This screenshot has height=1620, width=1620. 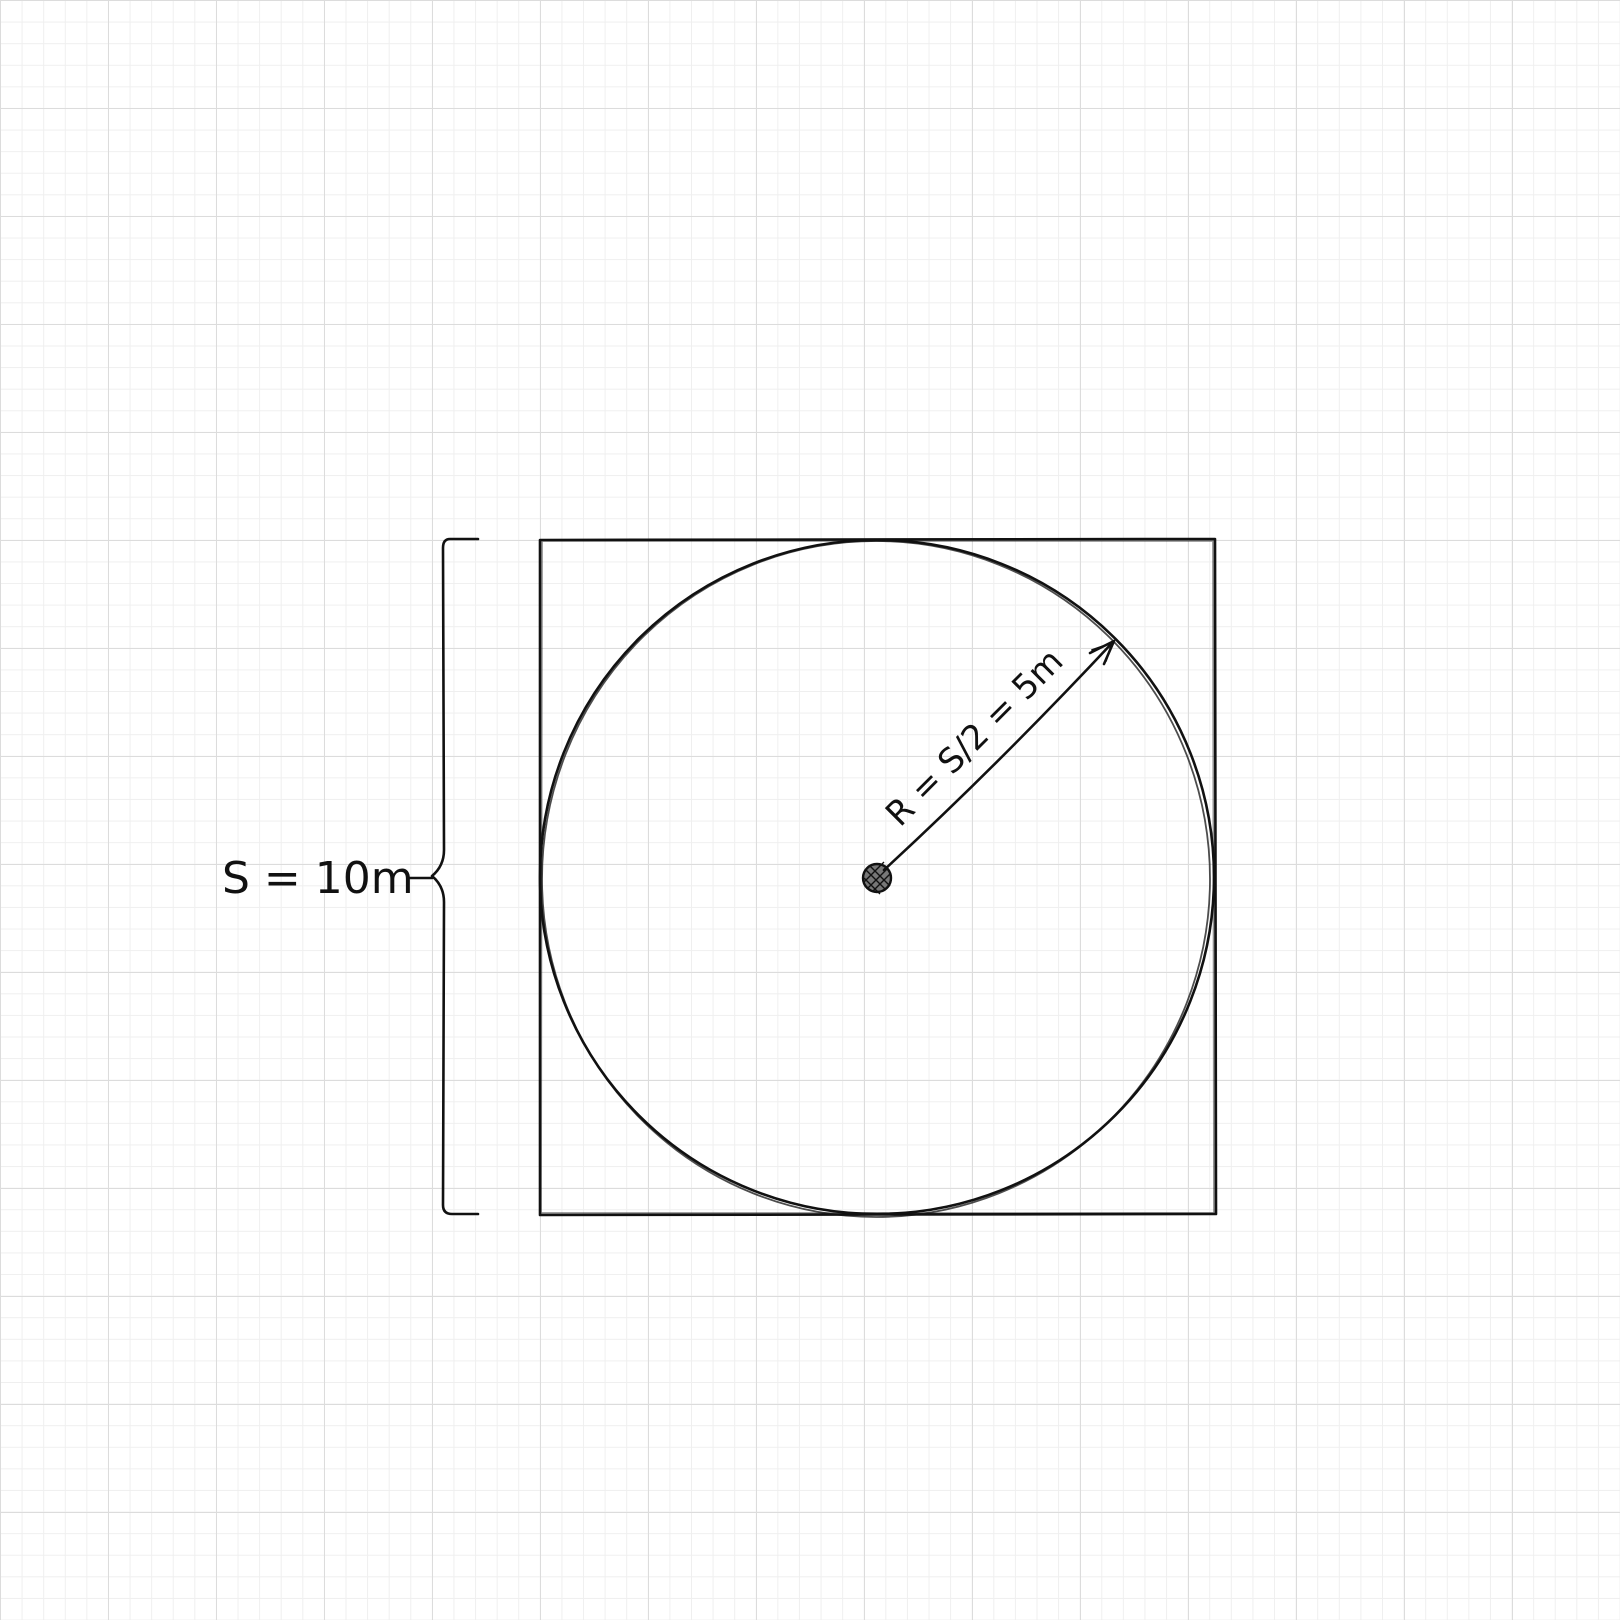 I want to click on radius-label: R = S/2 = 5m, so click(x=974, y=737).